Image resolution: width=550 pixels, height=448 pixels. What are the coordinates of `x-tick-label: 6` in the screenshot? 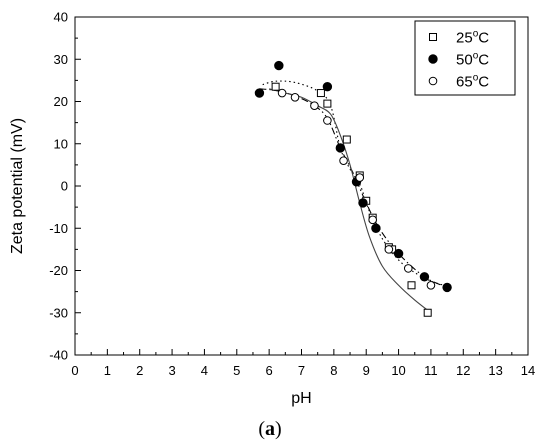 It's located at (269, 370).